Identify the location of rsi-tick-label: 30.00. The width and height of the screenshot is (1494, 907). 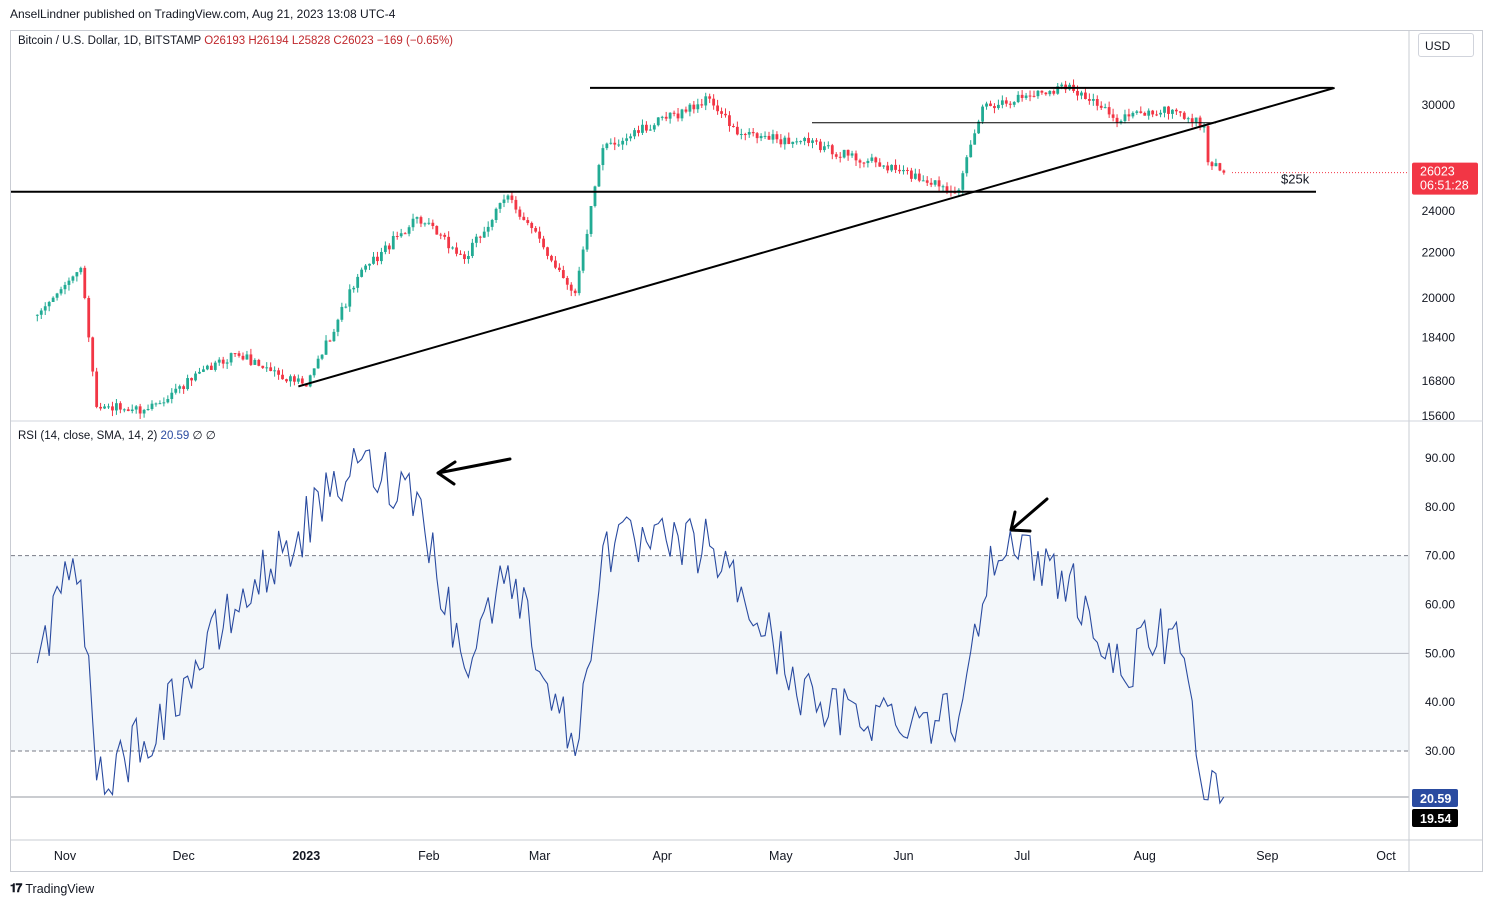
(1440, 751).